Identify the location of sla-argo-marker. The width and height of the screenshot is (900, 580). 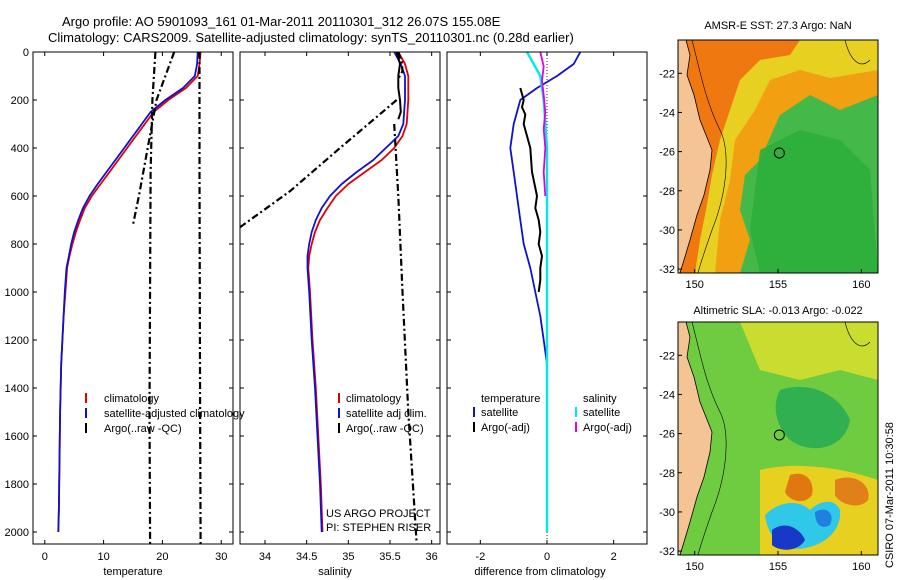
(779, 435).